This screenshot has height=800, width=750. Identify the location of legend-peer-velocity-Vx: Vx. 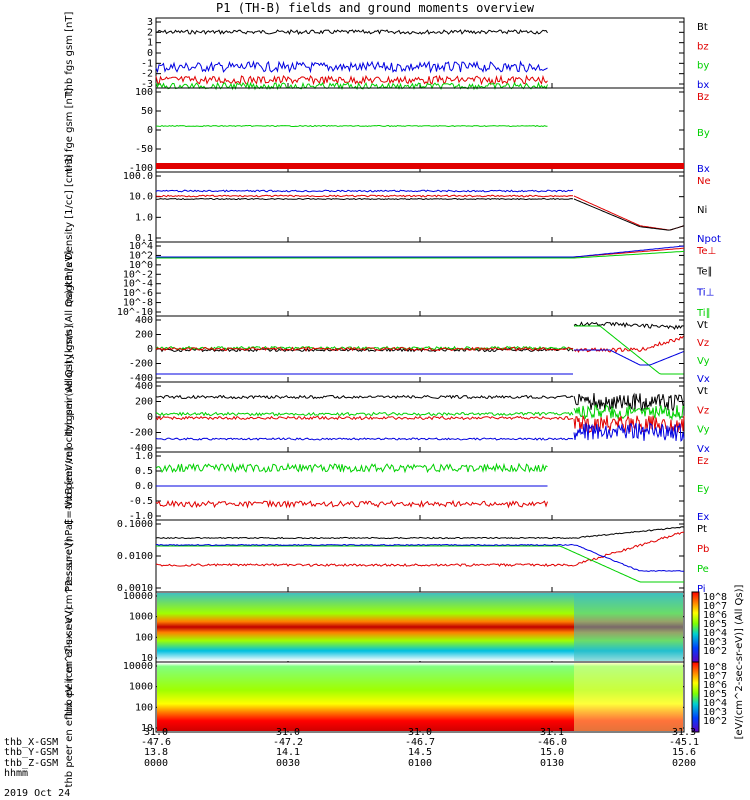
(703, 449).